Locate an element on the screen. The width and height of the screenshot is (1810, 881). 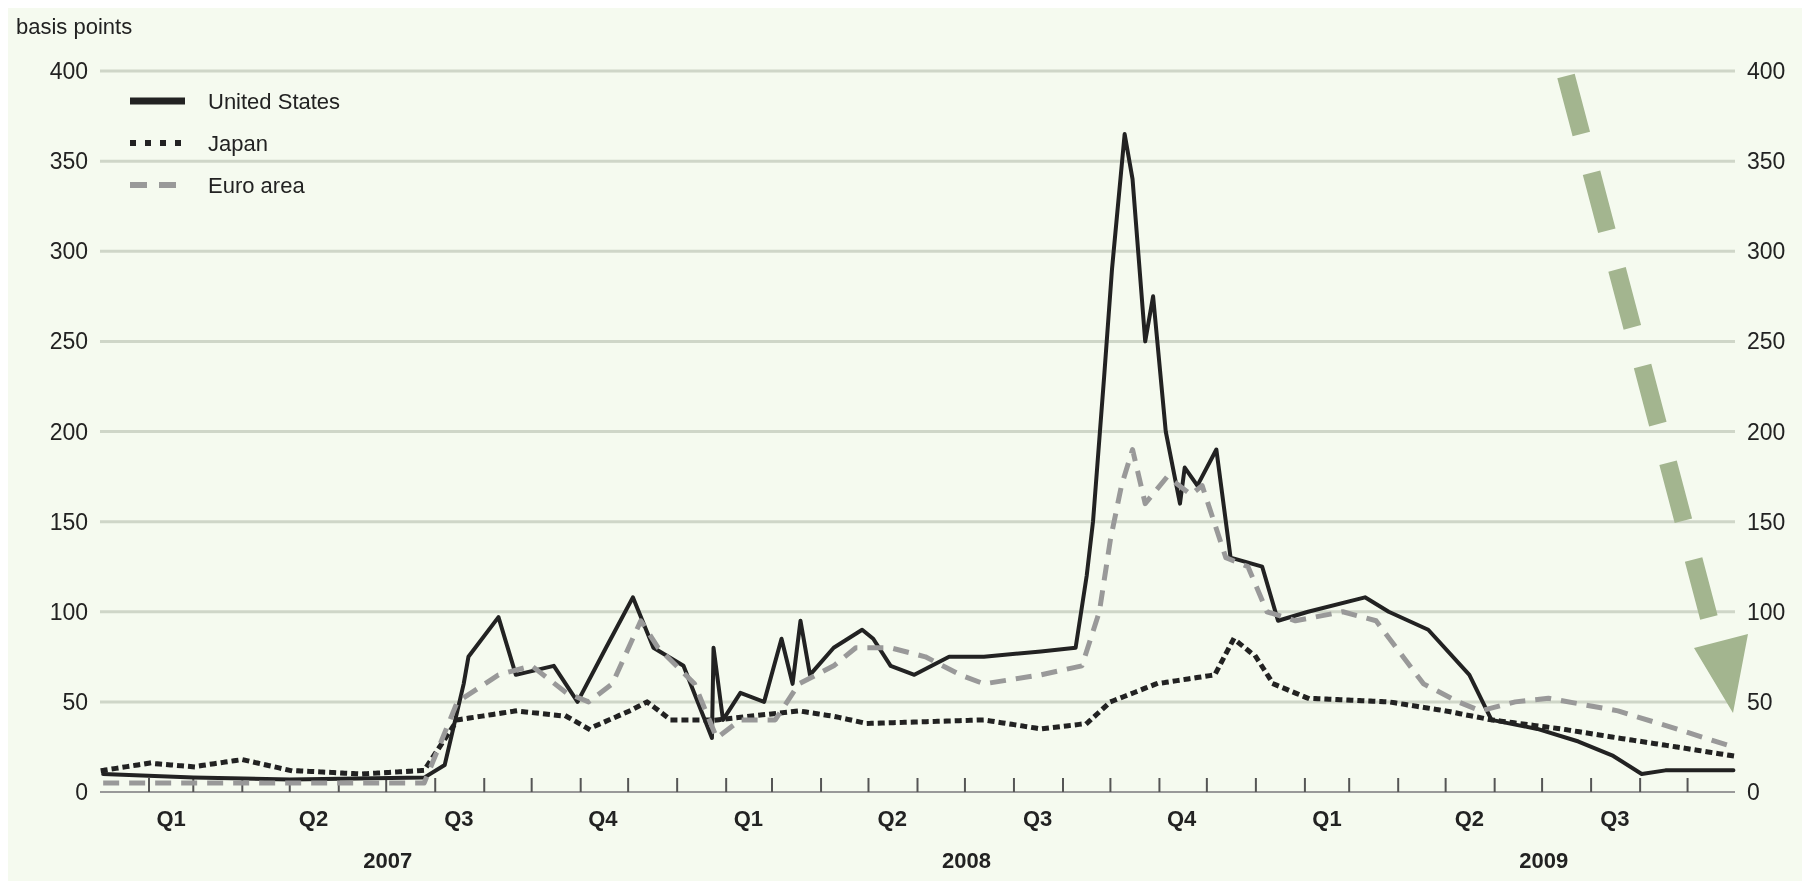
y-tick-label: 200 is located at coordinates (68, 431).